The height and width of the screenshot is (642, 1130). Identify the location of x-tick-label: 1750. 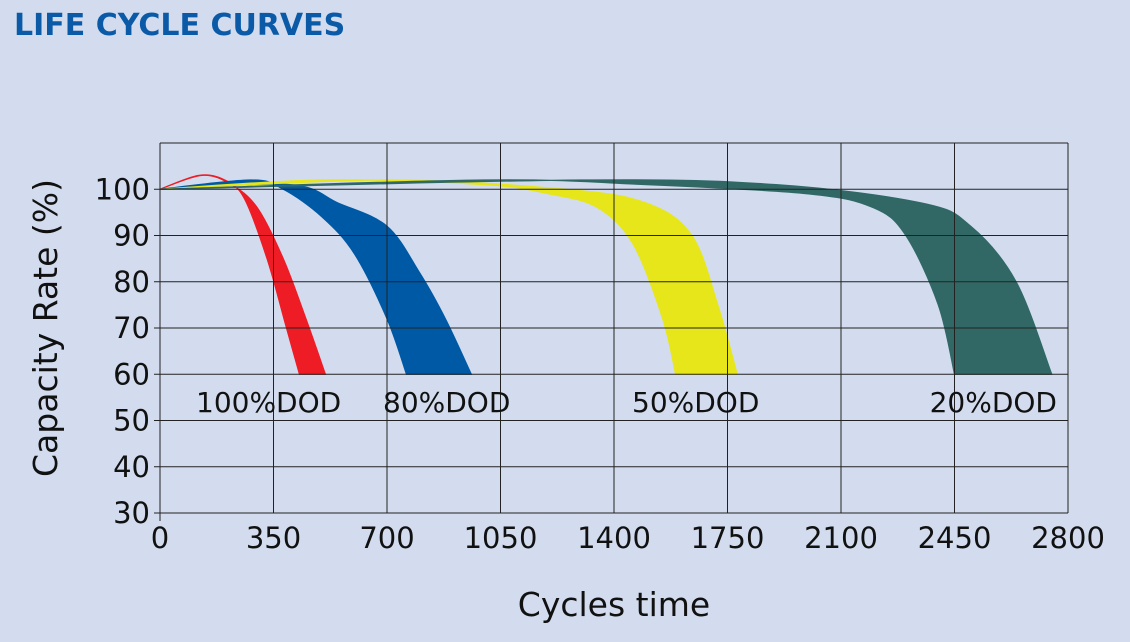
(728, 538).